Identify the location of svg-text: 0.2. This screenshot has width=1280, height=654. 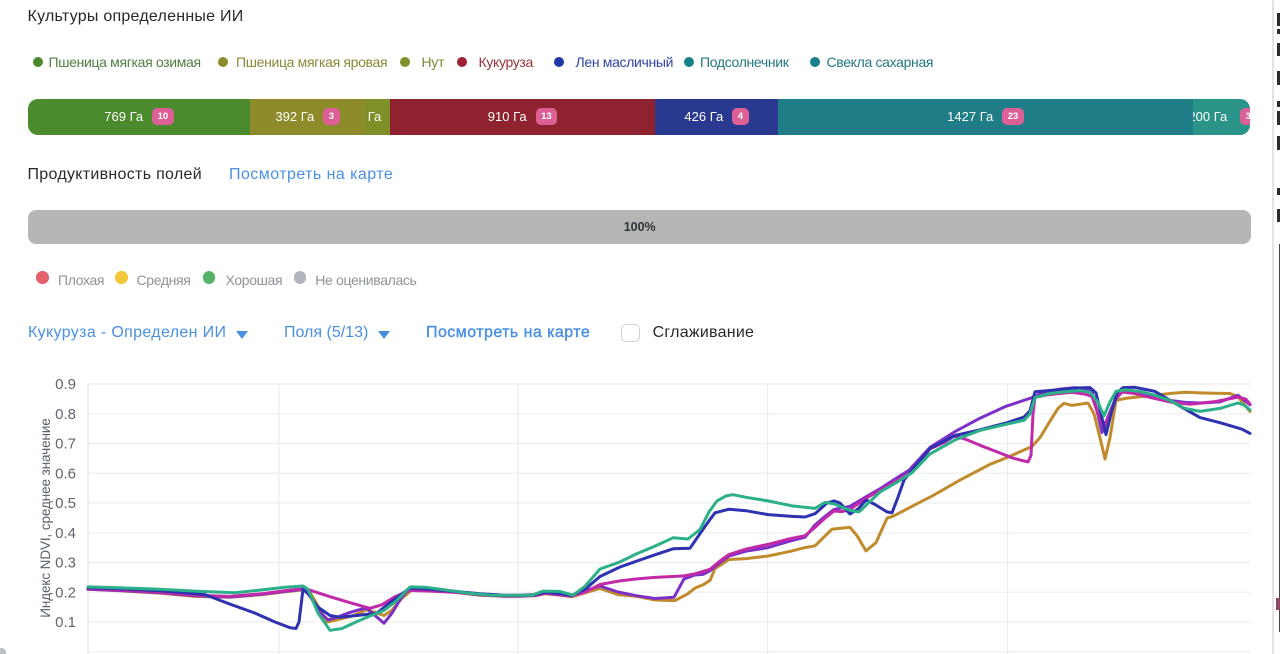
(65, 593).